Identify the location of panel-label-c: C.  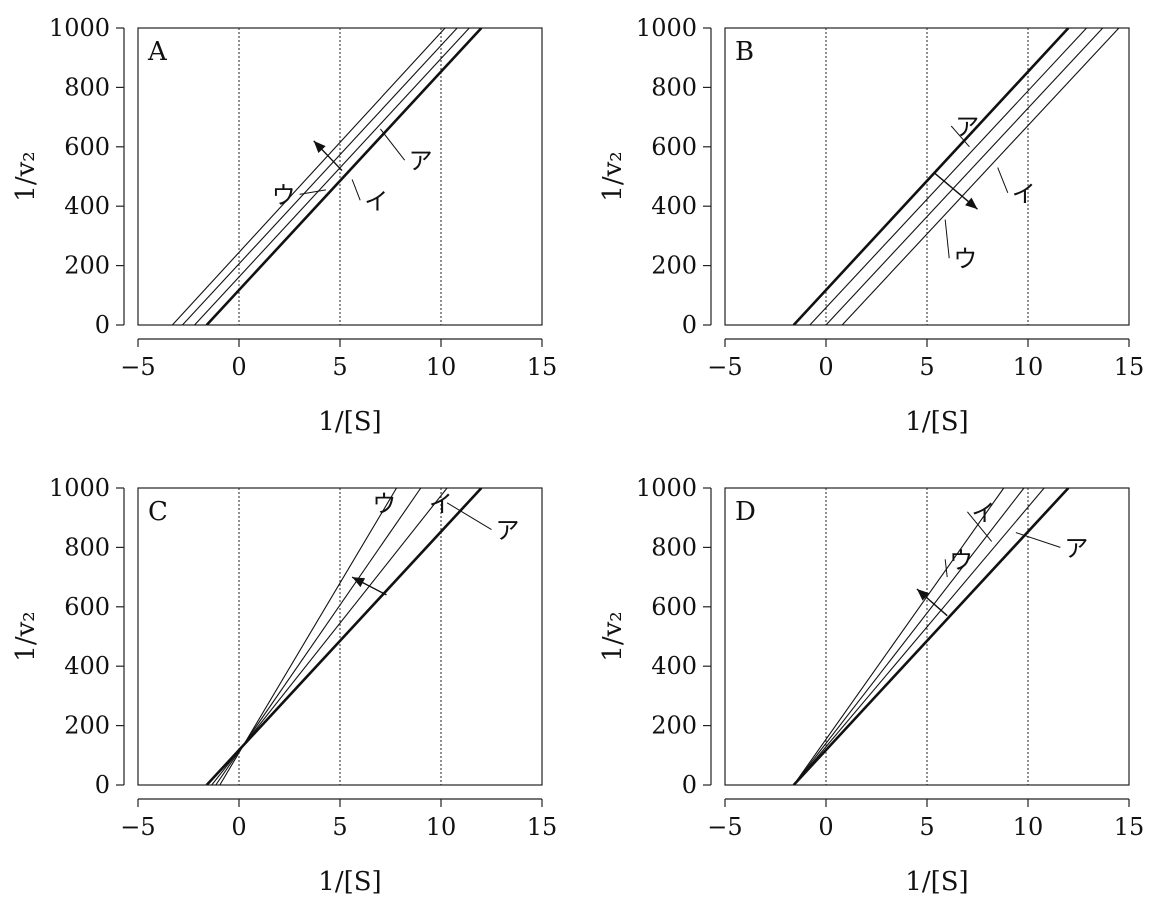
(158, 512).